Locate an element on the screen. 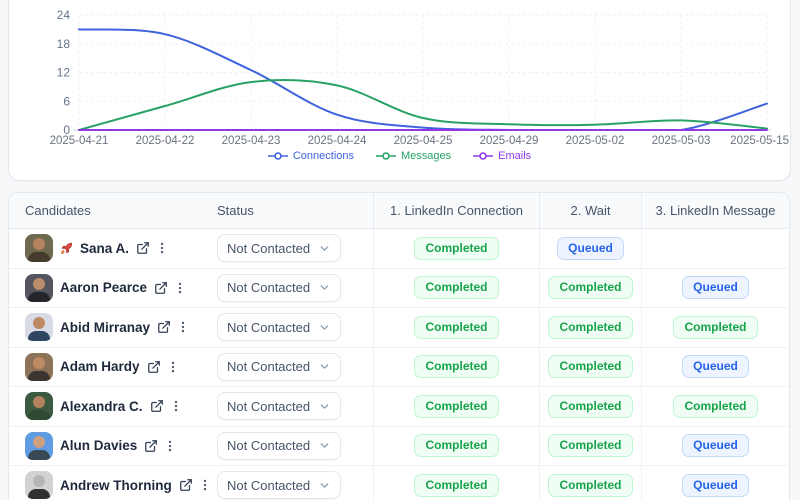  column-header-linkedin-connection: 1. LinkedIn Connection is located at coordinates (456, 210).